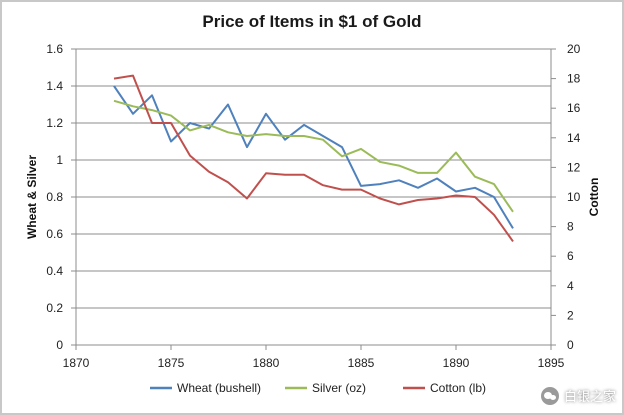  I want to click on y-left-axis-title: Wheat & Silver, so click(32, 197).